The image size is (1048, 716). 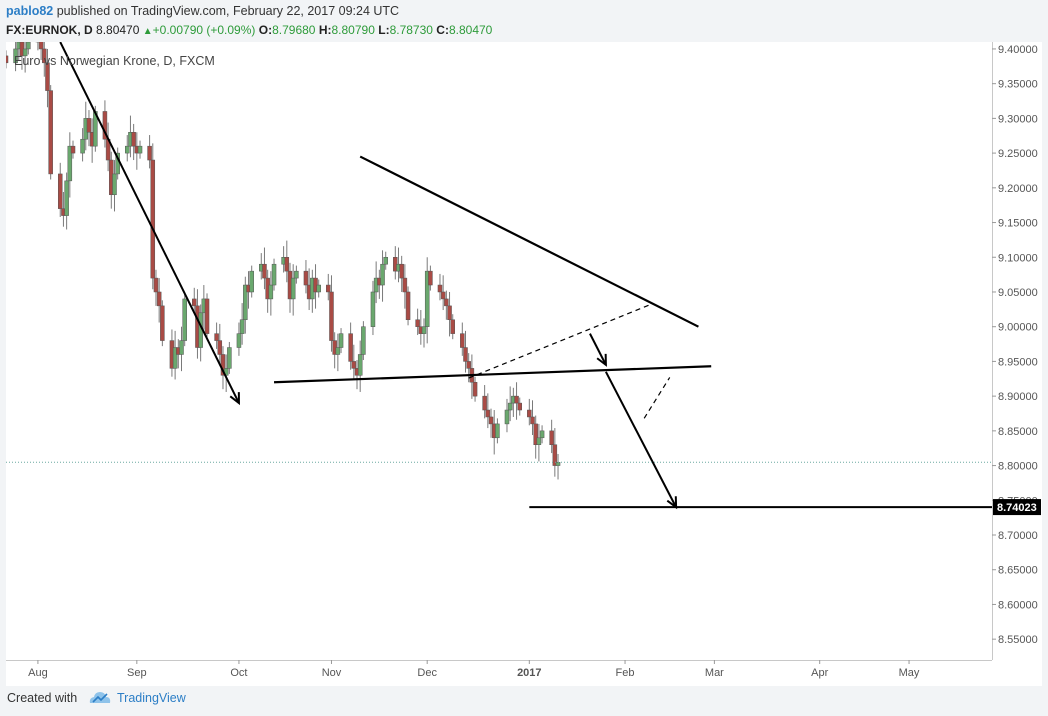 I want to click on dashed-trendline, so click(x=657, y=398).